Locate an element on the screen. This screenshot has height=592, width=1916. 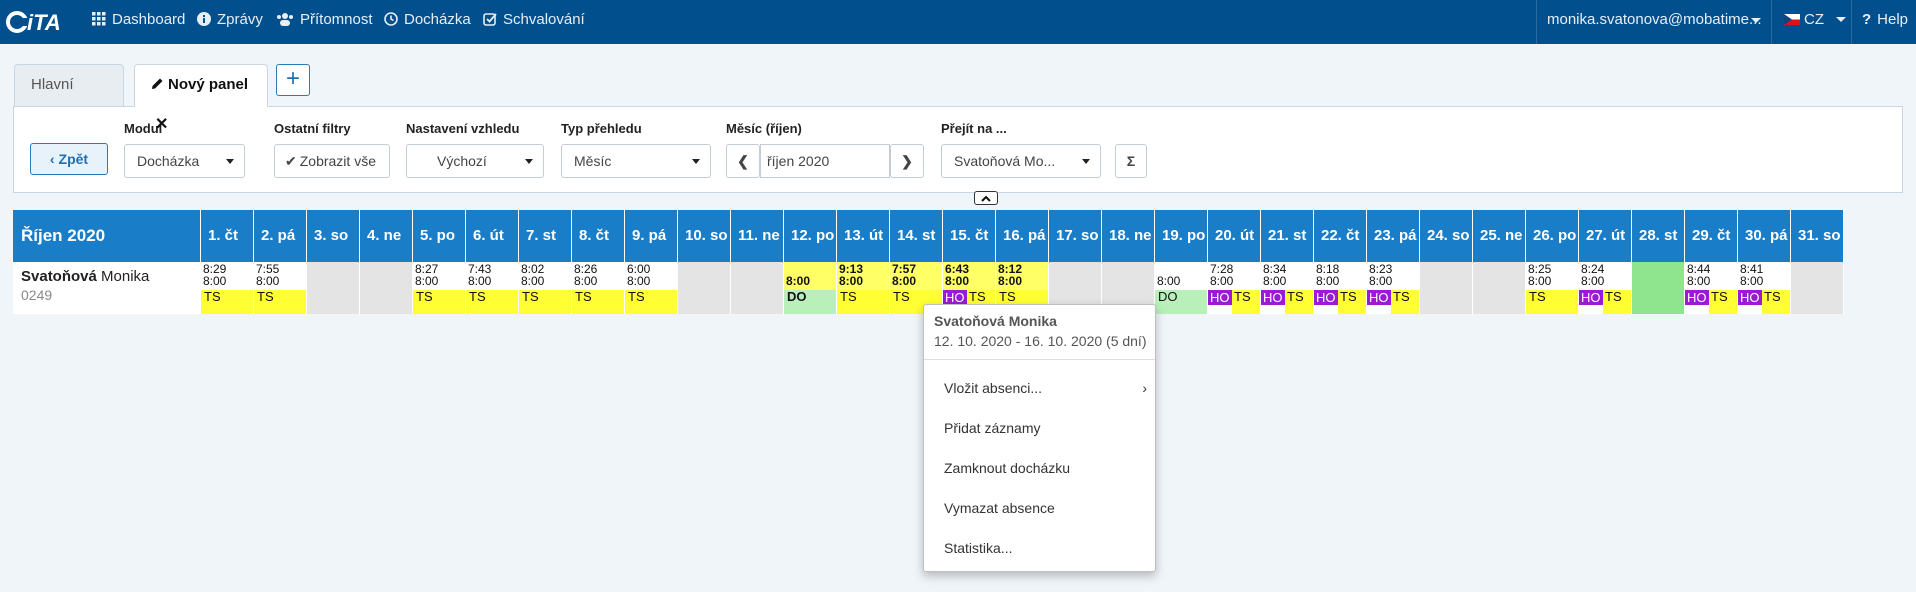
menu-item-label: Zamknout docházku is located at coordinates (1007, 468).